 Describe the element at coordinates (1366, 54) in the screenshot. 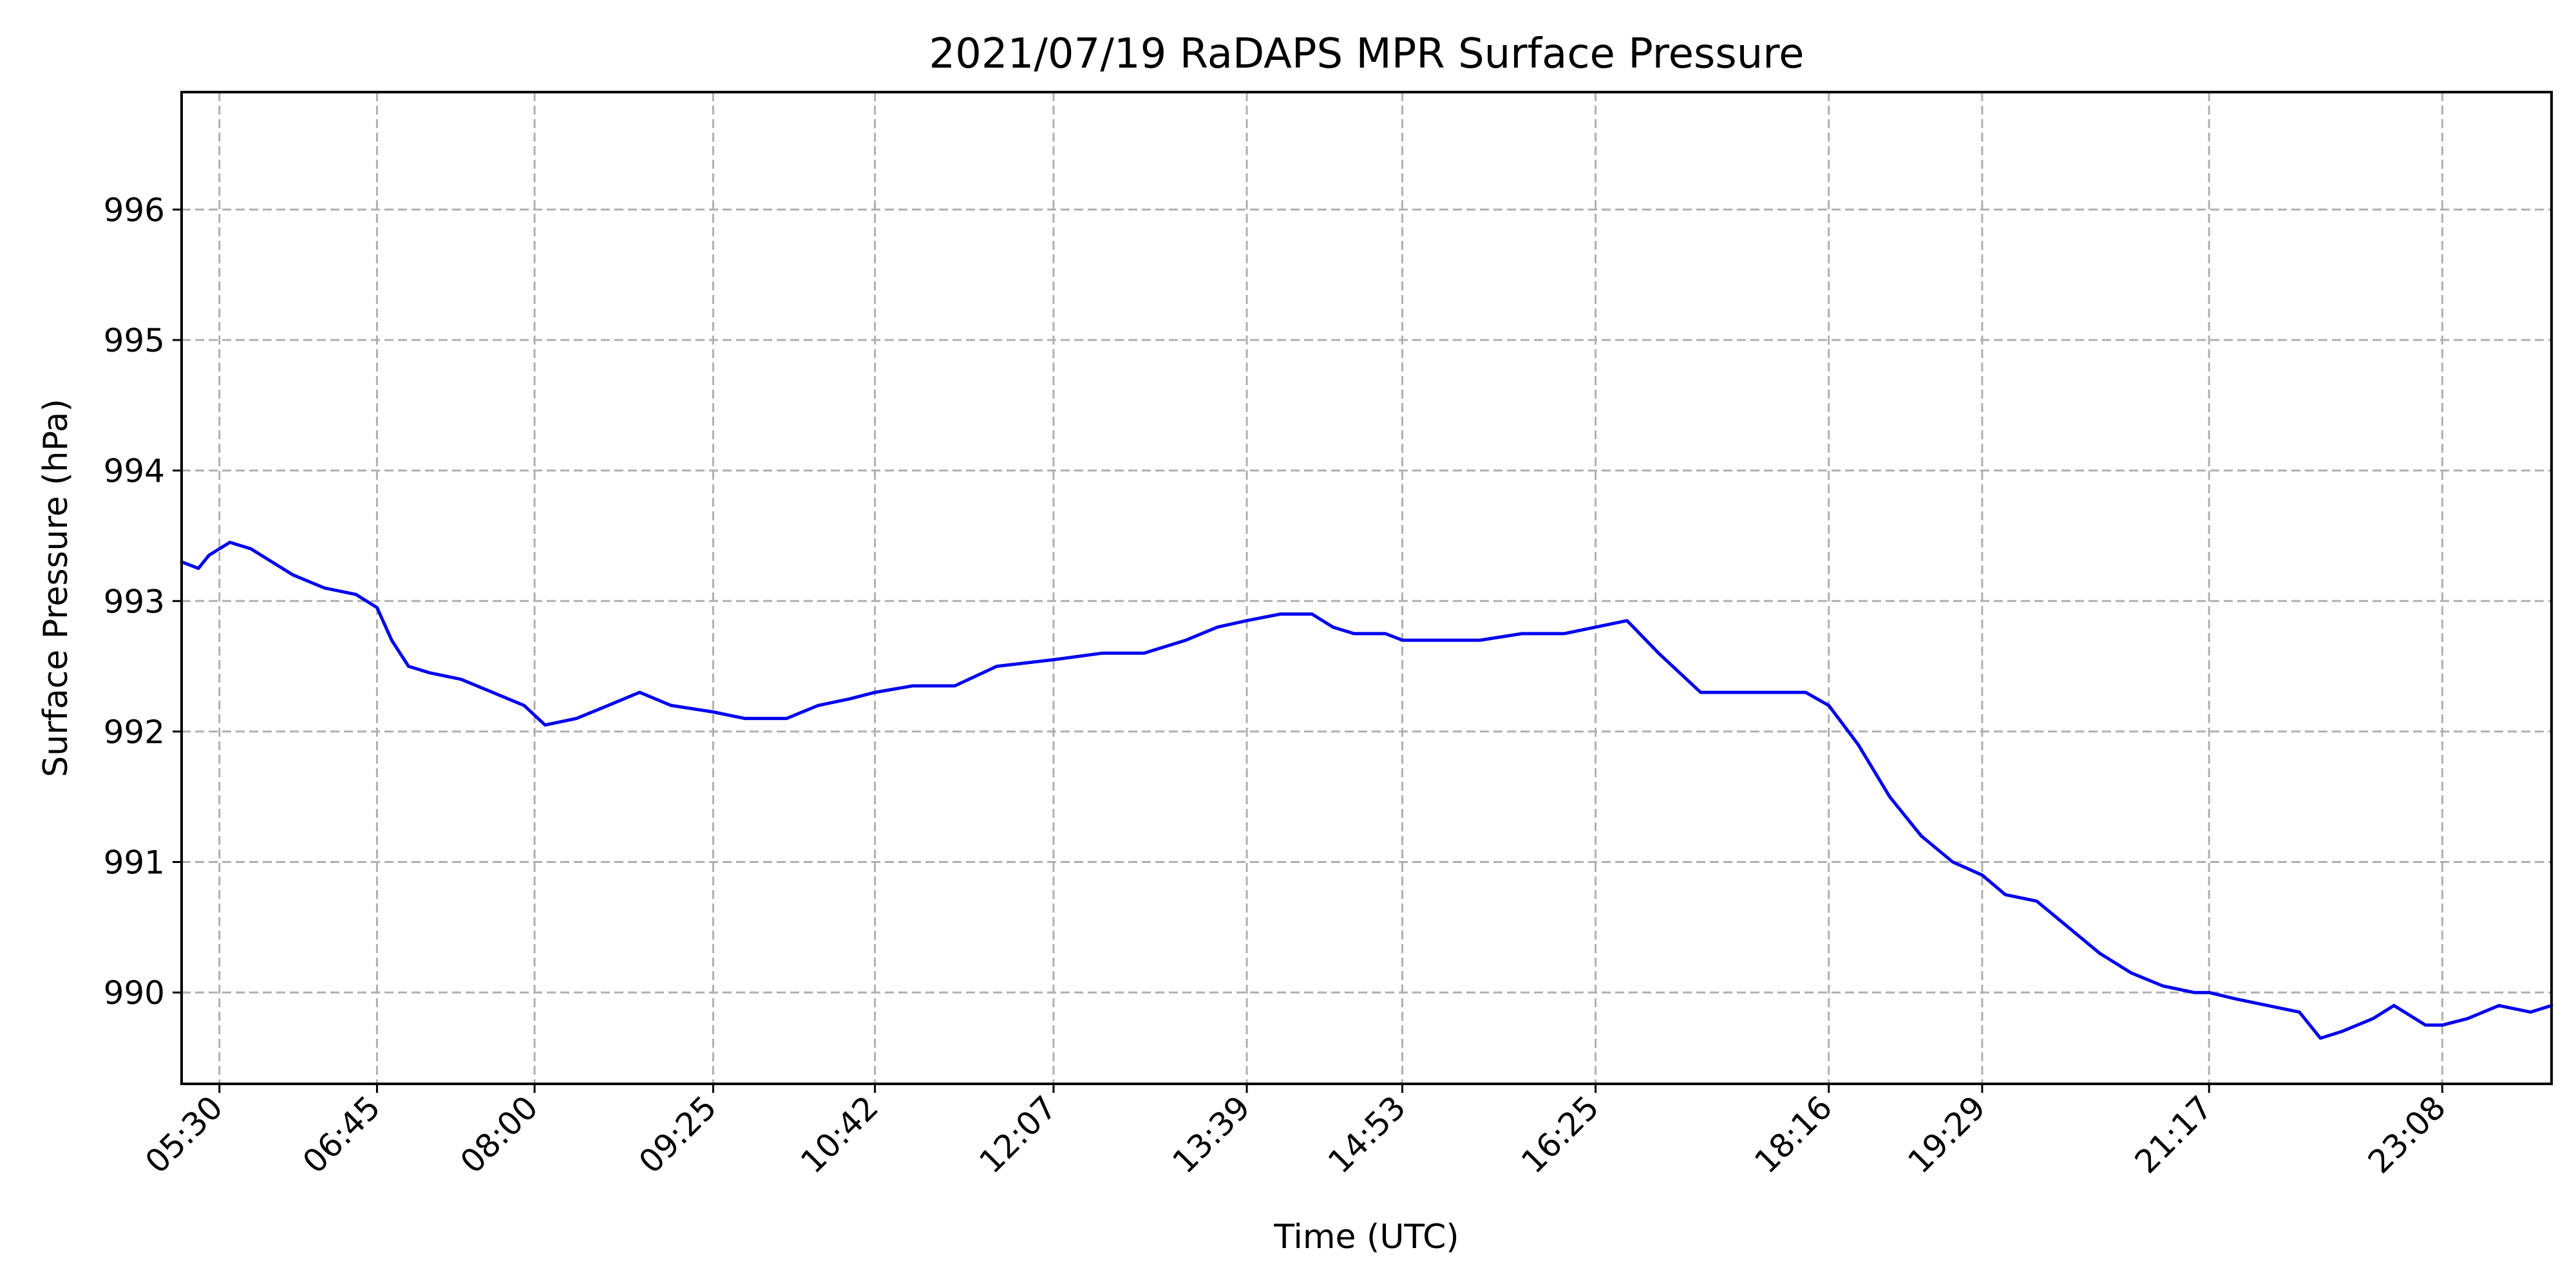

I see `chart-title: 2021/07/19 RaDAPS MPR Surface Pressure` at that location.